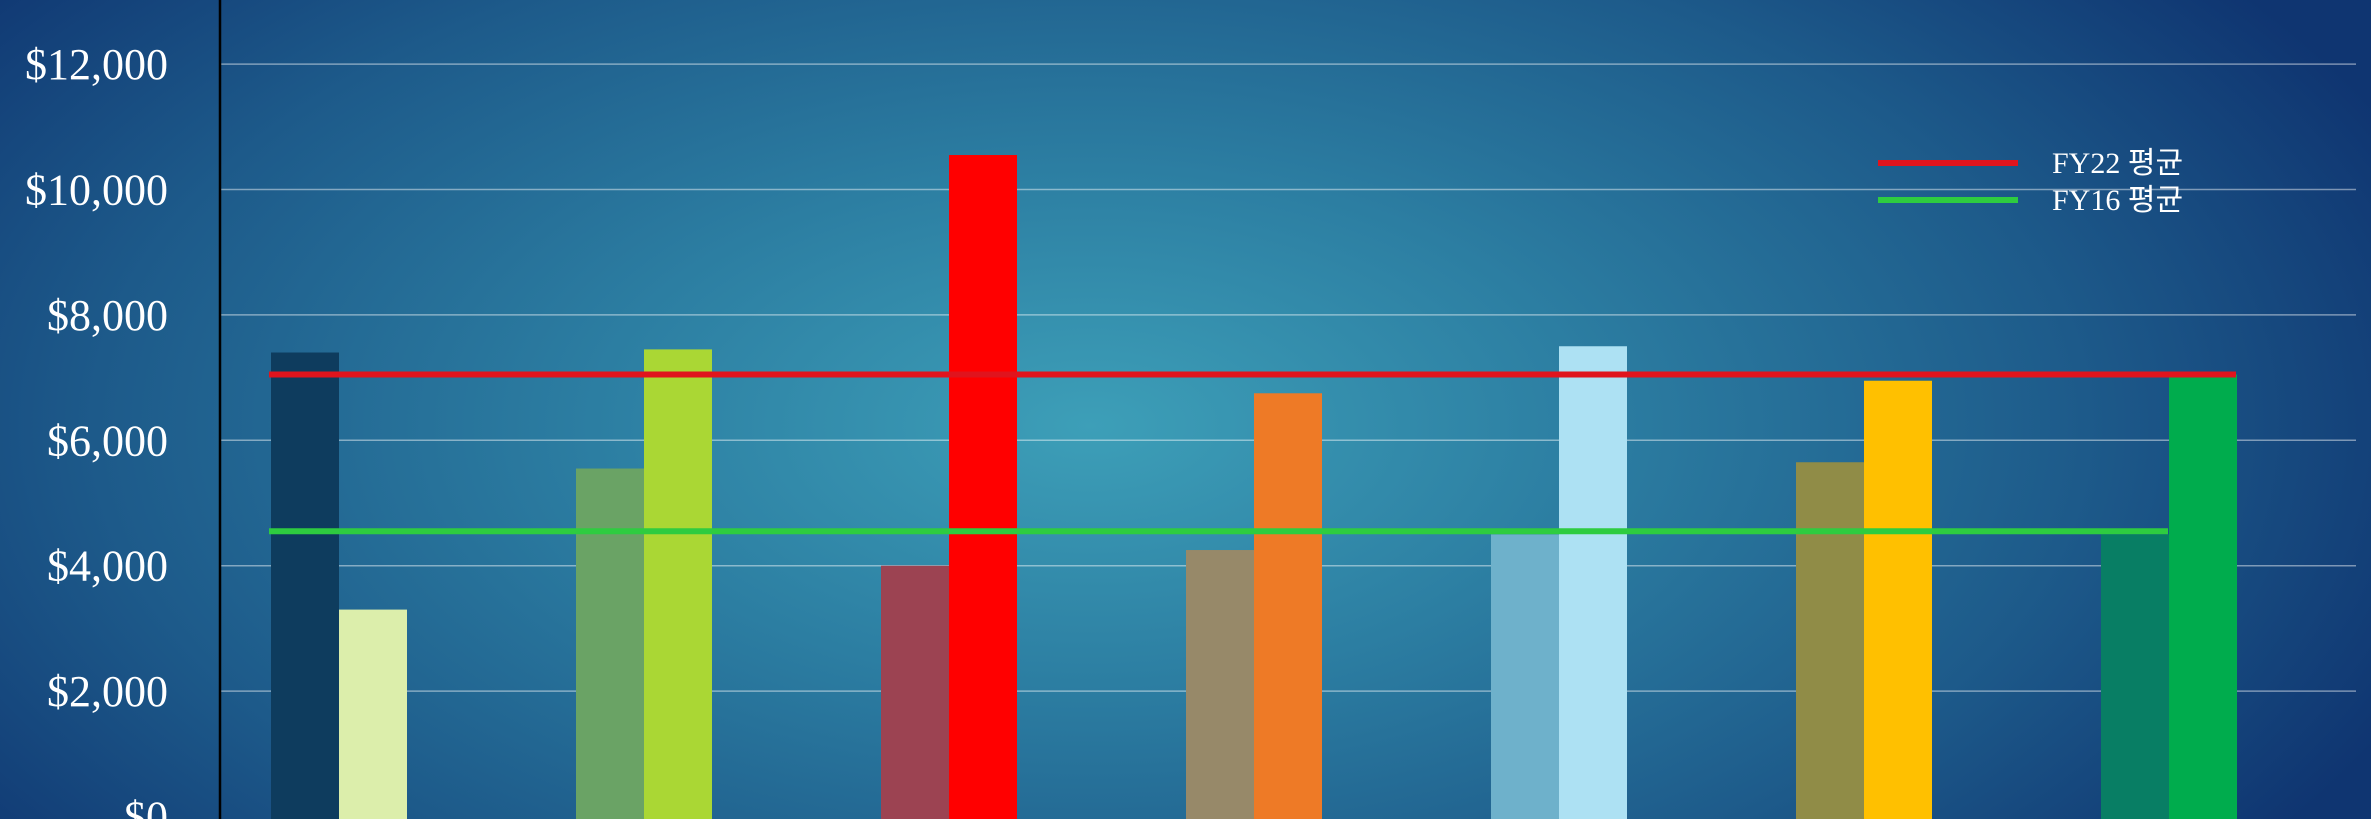 The height and width of the screenshot is (819, 2371). I want to click on y-tick-label: $0, so click(146, 806).